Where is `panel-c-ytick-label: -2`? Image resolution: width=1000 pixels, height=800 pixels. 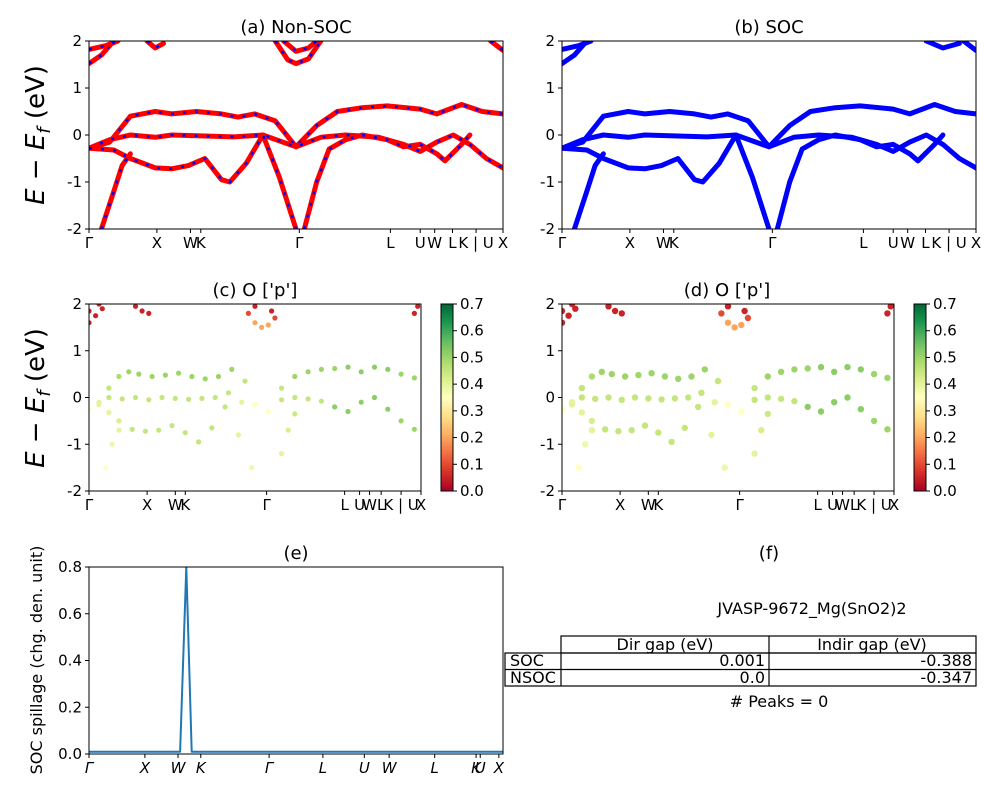
panel-c-ytick-label: -2 is located at coordinates (74, 491).